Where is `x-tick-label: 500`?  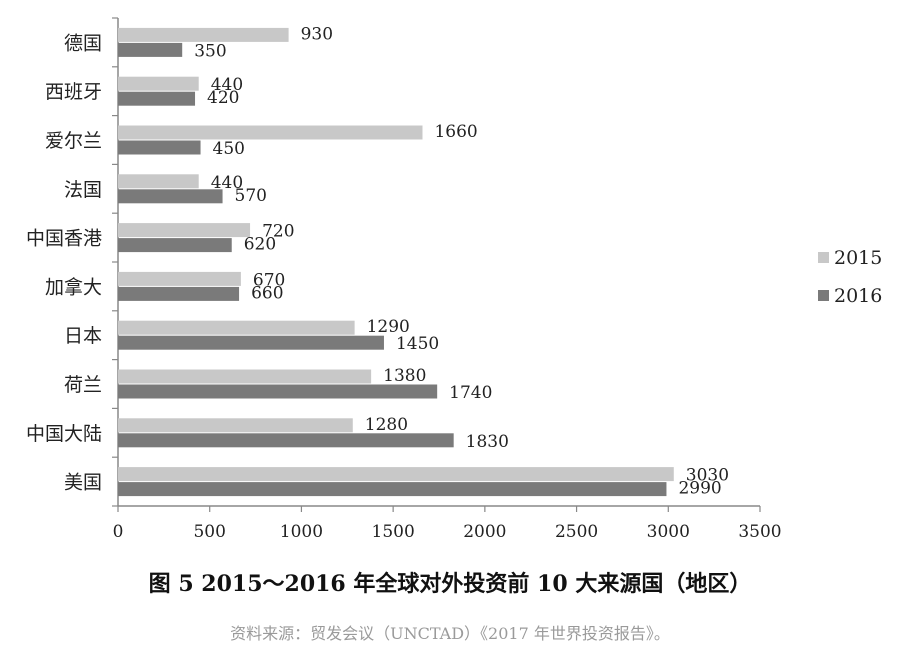
x-tick-label: 500 is located at coordinates (209, 532).